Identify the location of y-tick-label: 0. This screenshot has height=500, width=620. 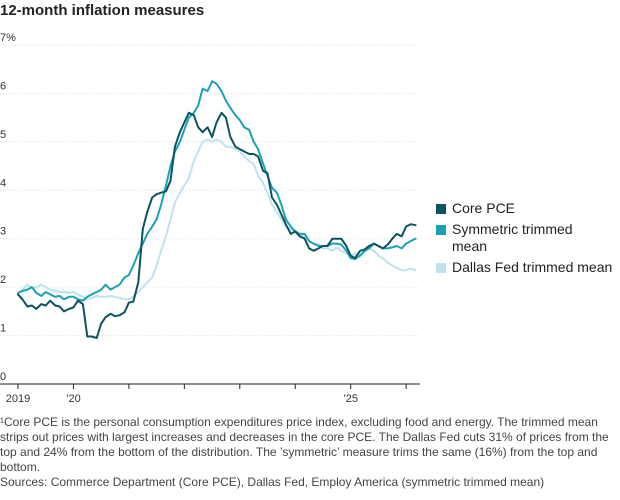
(3, 377).